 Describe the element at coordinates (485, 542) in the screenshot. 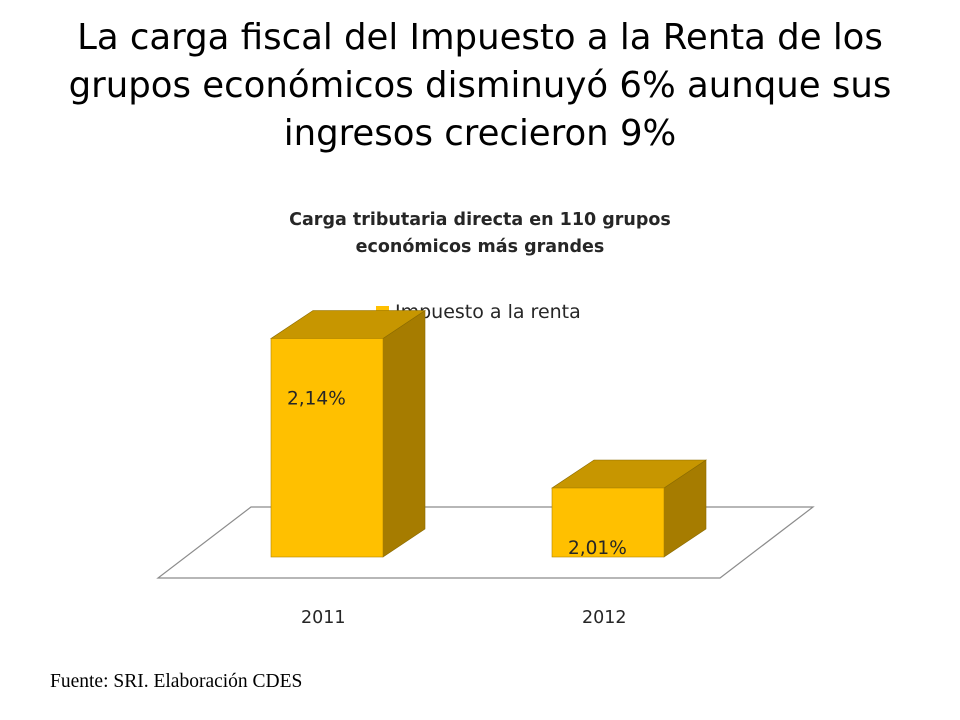

I see `chart-floor` at that location.